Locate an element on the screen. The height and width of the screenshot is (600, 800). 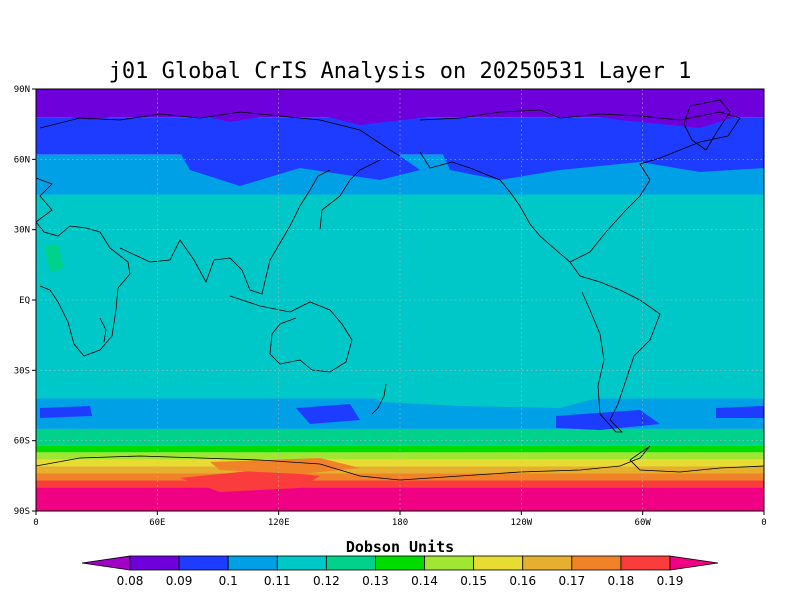
atlantic-cyan-patch is located at coordinates (700, 264).